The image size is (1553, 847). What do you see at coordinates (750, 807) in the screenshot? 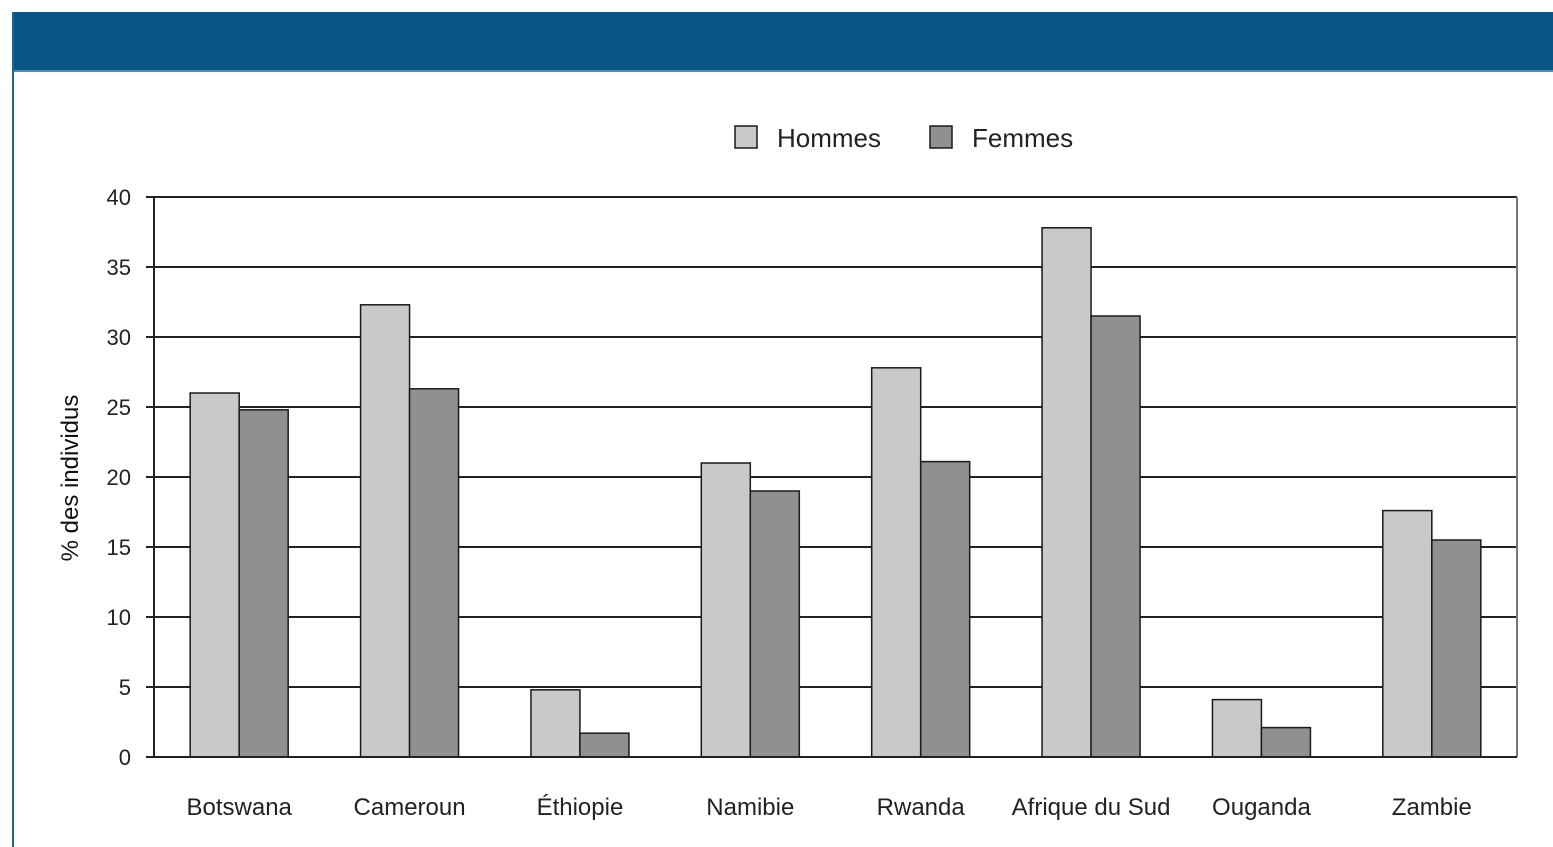
I see `category-label: Namibie` at bounding box center [750, 807].